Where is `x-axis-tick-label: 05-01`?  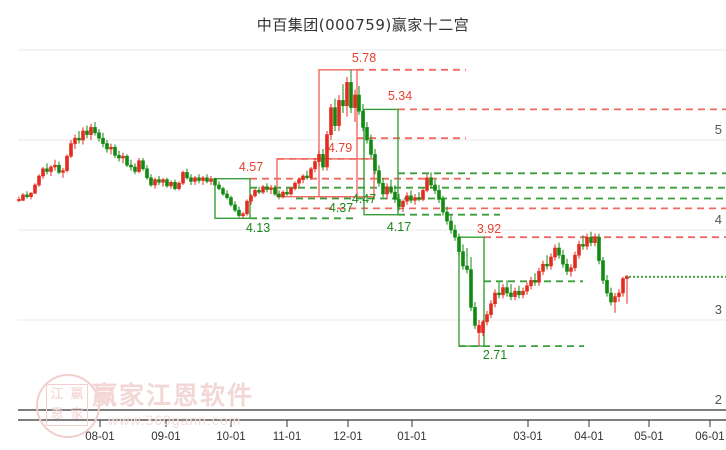 x-axis-tick-label: 05-01 is located at coordinates (648, 437).